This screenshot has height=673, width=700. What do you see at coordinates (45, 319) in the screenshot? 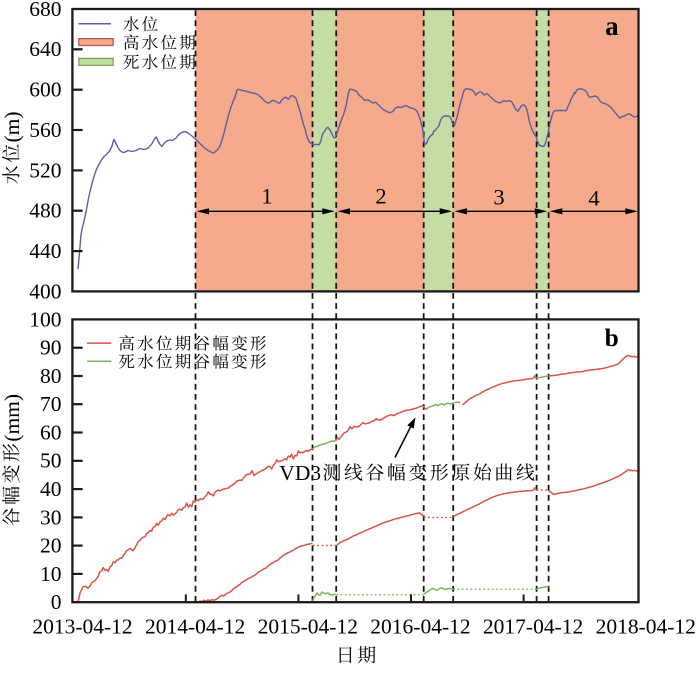
I see `svg-text: 100` at bounding box center [45, 319].